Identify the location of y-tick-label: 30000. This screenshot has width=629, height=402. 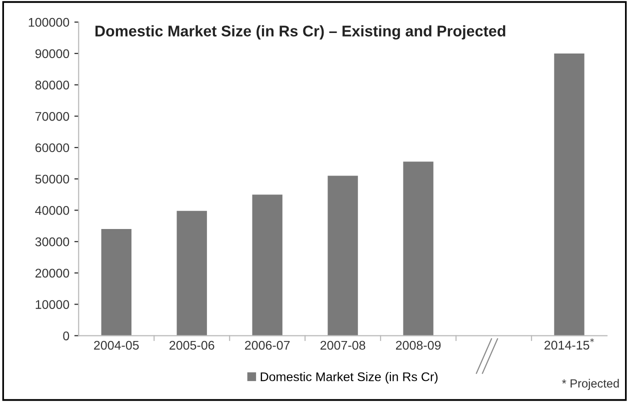
(52, 241).